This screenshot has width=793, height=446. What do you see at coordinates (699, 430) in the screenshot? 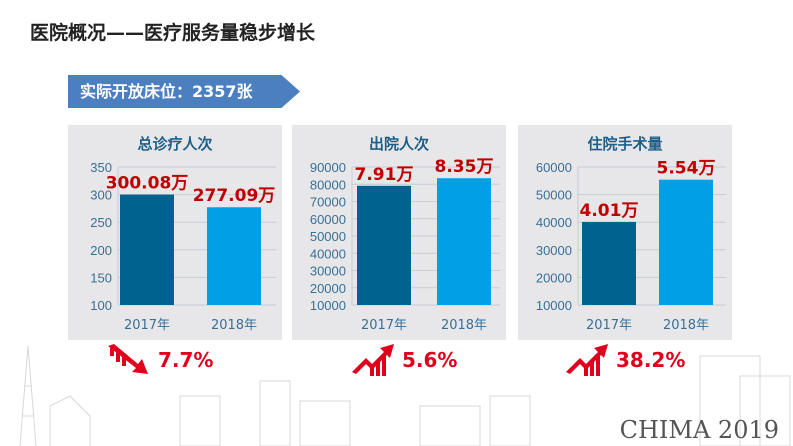
I see `brand-watermark: CHIMA 2019` at bounding box center [699, 430].